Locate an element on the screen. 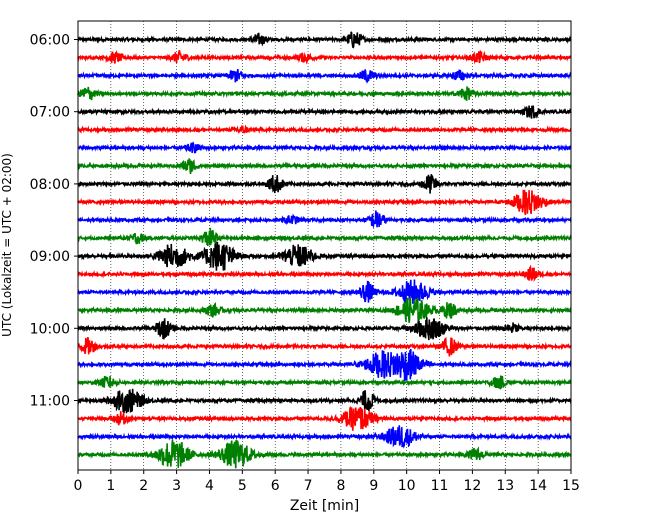 Image resolution: width=650 pixels, height=520 pixels. y-tick-label: 06:00 is located at coordinates (50, 41).